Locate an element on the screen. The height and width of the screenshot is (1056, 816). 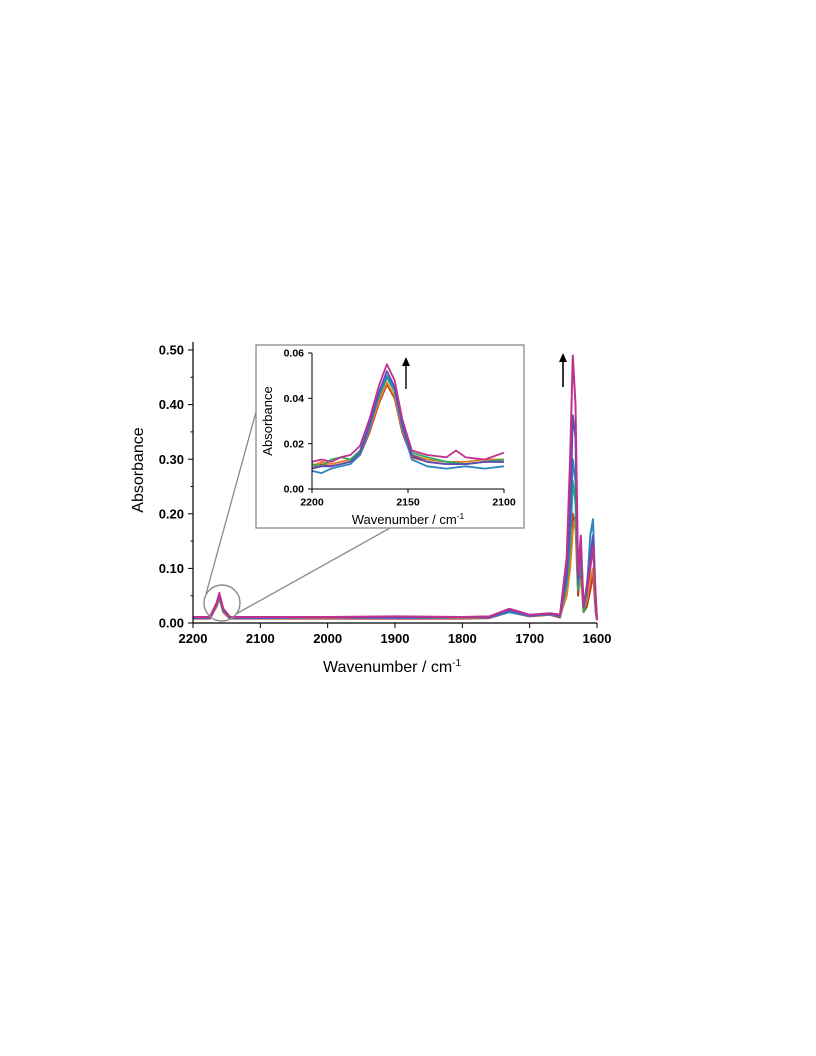
main-y-tick-label: 0.00 is located at coordinates (171, 623).